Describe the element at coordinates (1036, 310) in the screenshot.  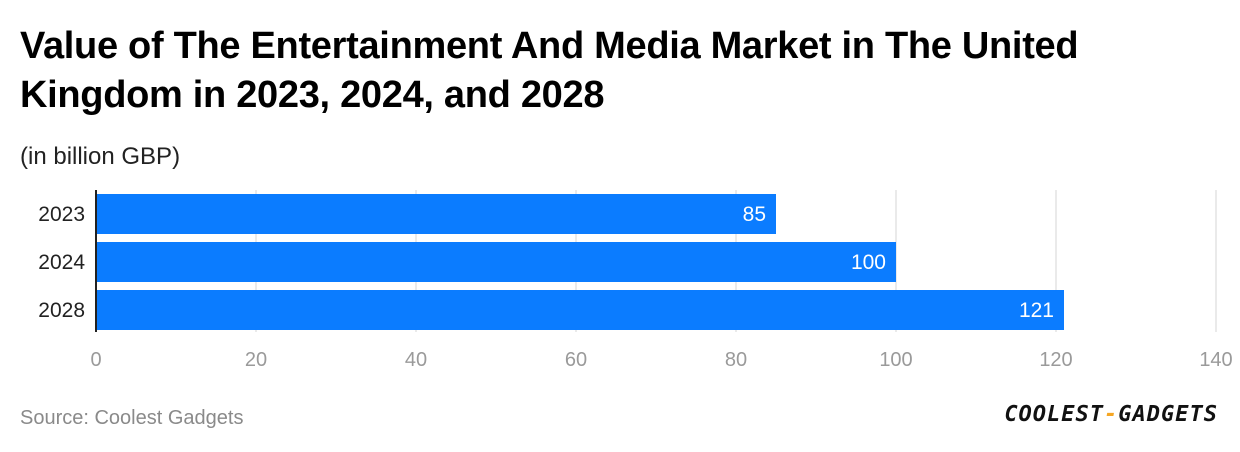
I see `bar-value-label: 121` at that location.